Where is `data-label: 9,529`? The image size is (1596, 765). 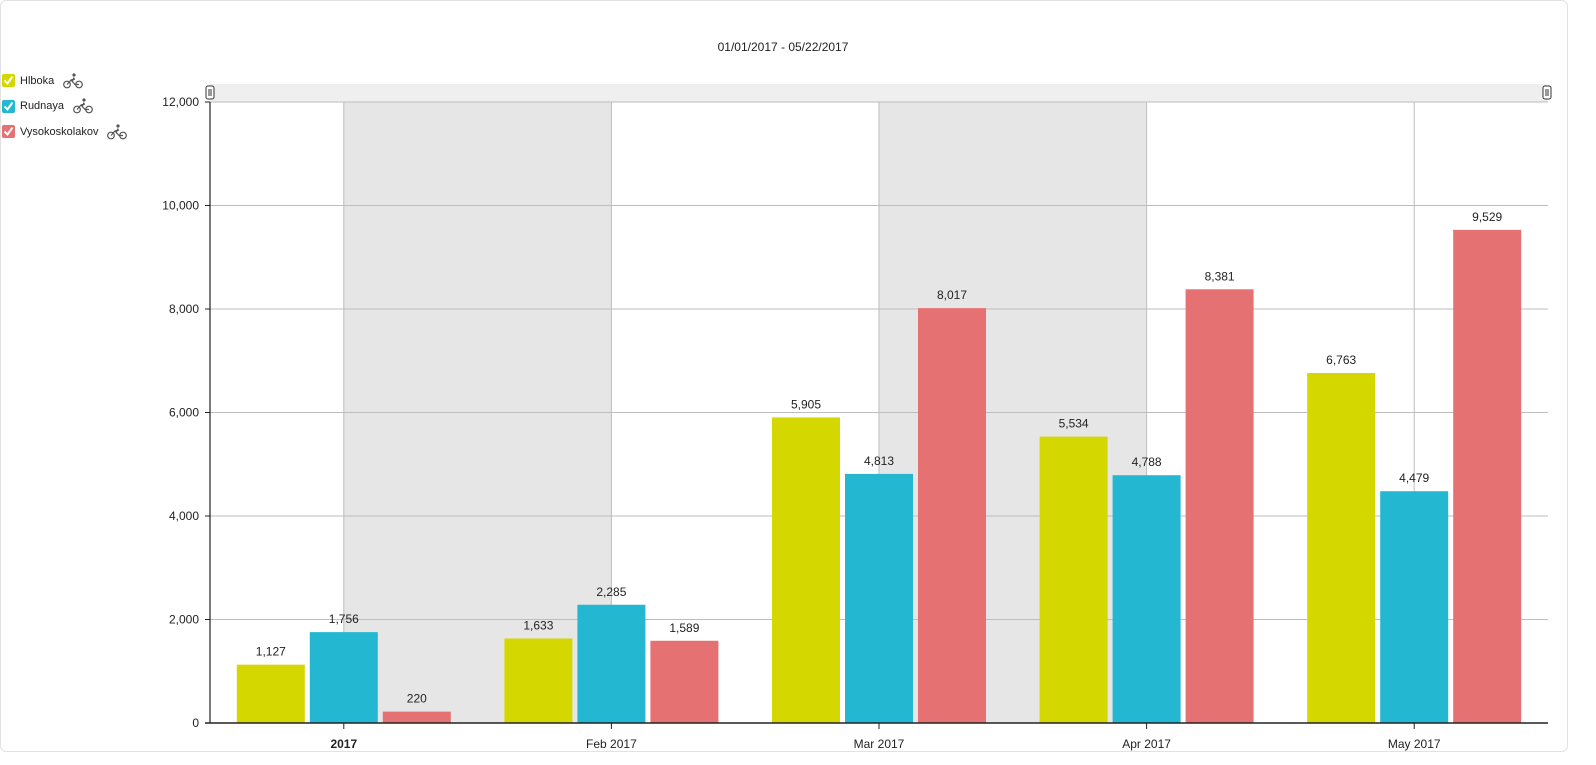
data-label: 9,529 is located at coordinates (1487, 217).